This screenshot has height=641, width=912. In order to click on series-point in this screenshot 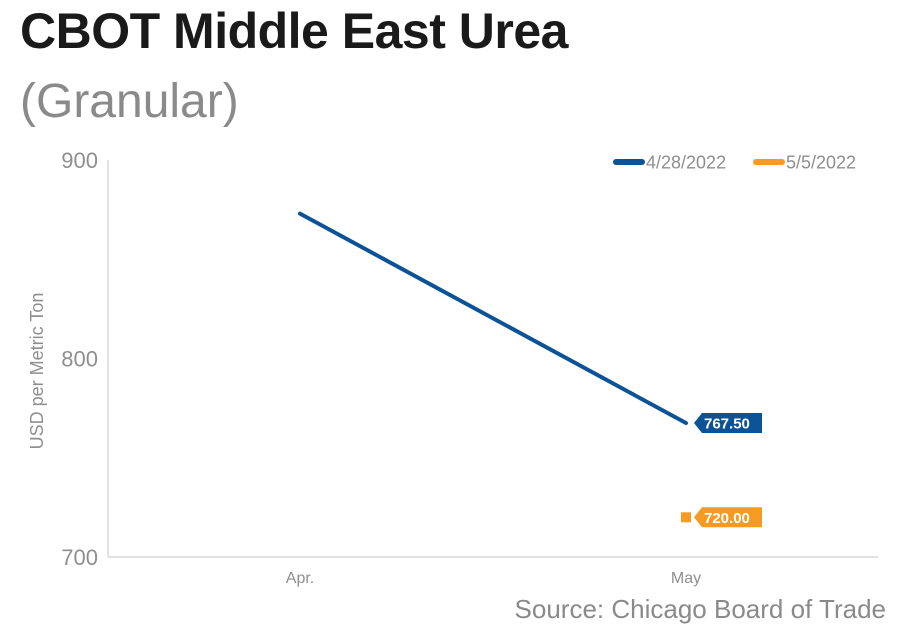, I will do `click(686, 517)`.